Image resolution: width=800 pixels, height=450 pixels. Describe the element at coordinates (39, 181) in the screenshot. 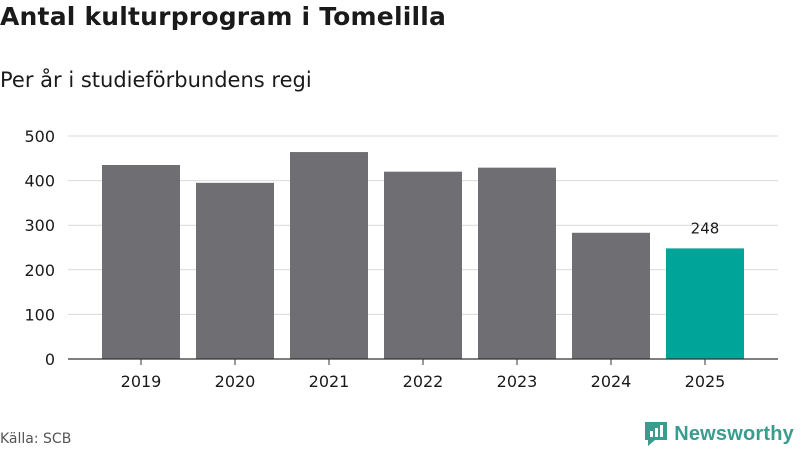

I see `y-tick-label: 400` at that location.